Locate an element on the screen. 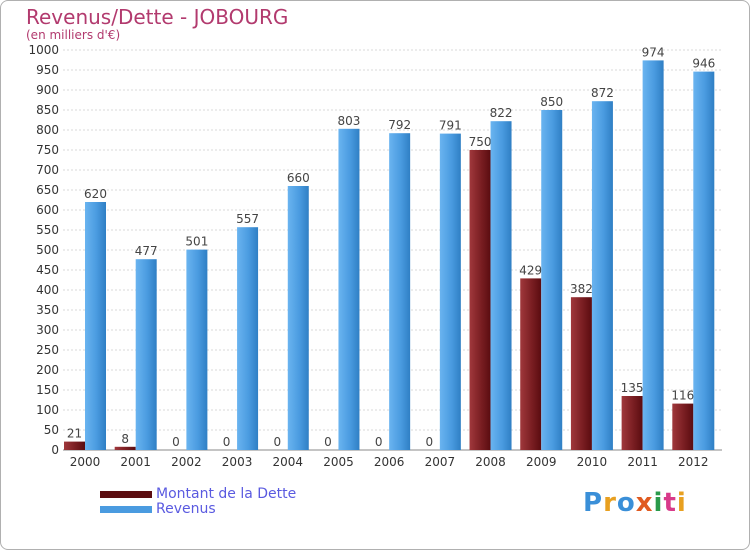 This screenshot has height=550, width=750. y-tick-label: 100 is located at coordinates (47, 410).